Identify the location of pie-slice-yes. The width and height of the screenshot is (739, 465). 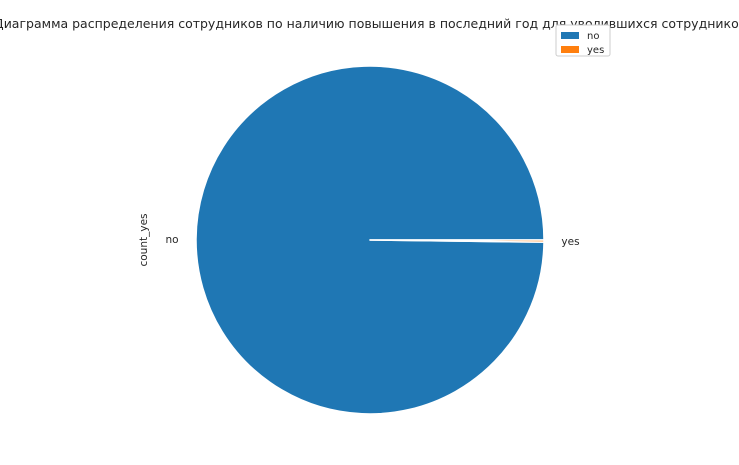
(457, 241).